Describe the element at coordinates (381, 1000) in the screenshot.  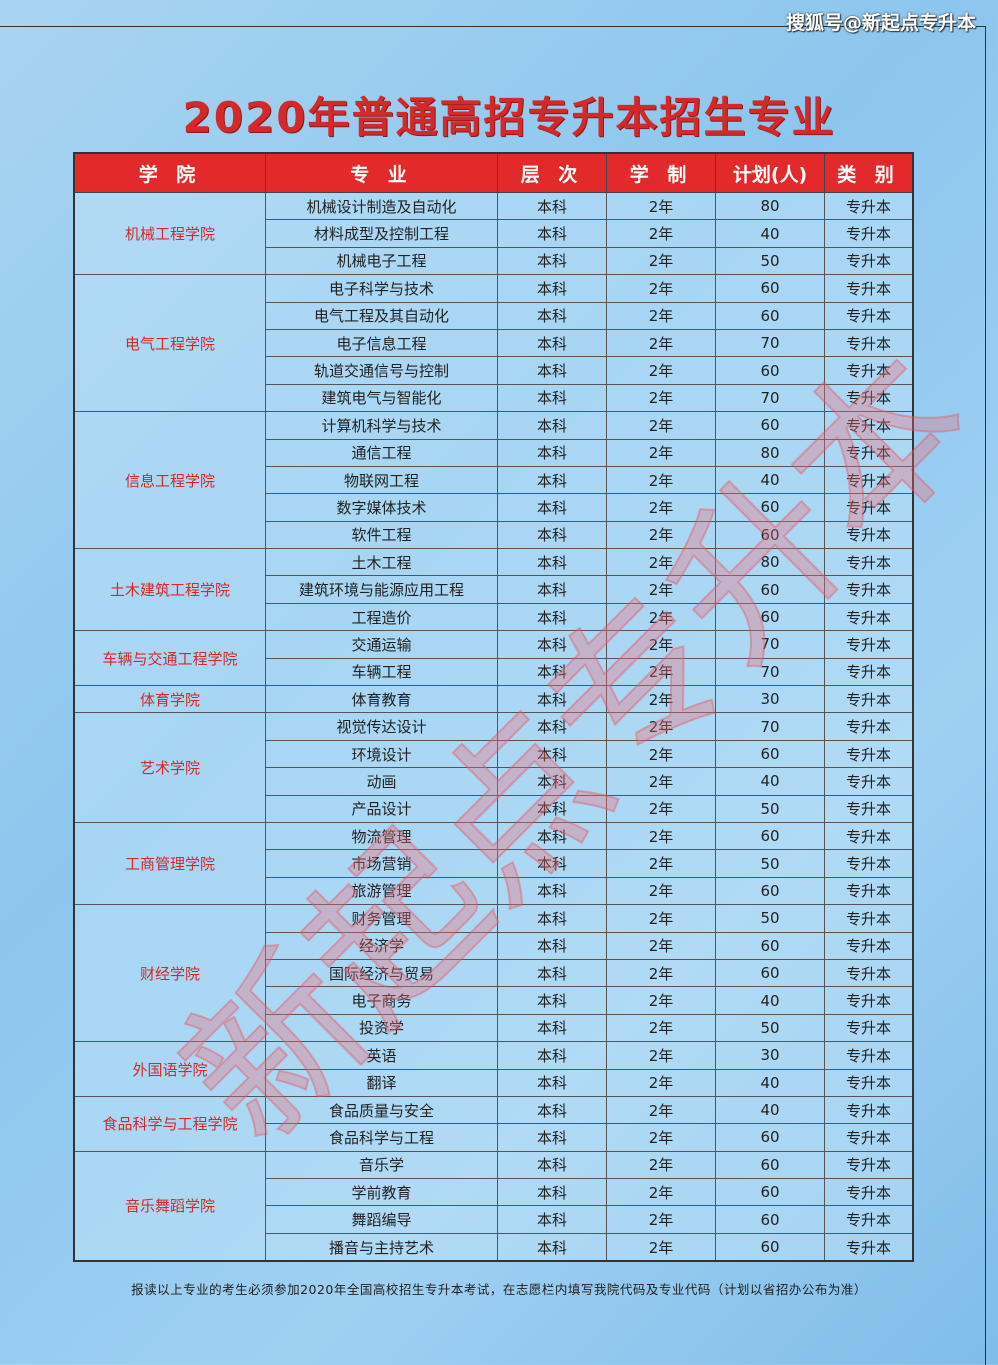
I see `major-cell: 电子商务` at that location.